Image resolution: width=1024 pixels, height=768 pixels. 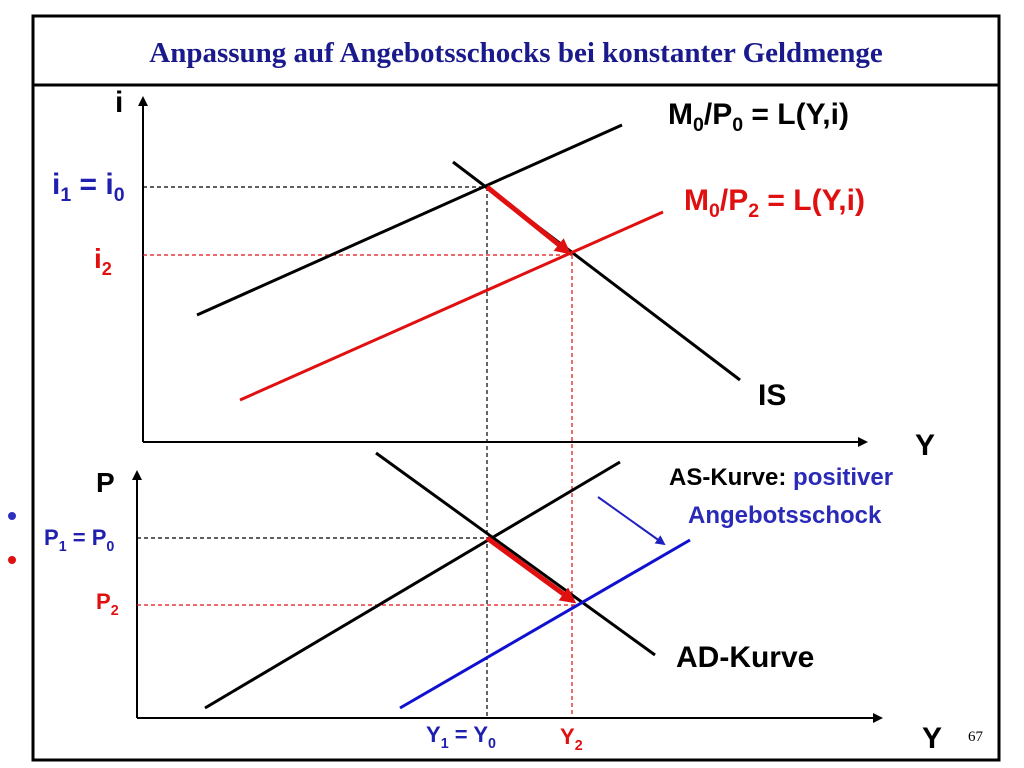 What do you see at coordinates (107, 604) in the screenshot?
I see `p-label: P2` at bounding box center [107, 604].